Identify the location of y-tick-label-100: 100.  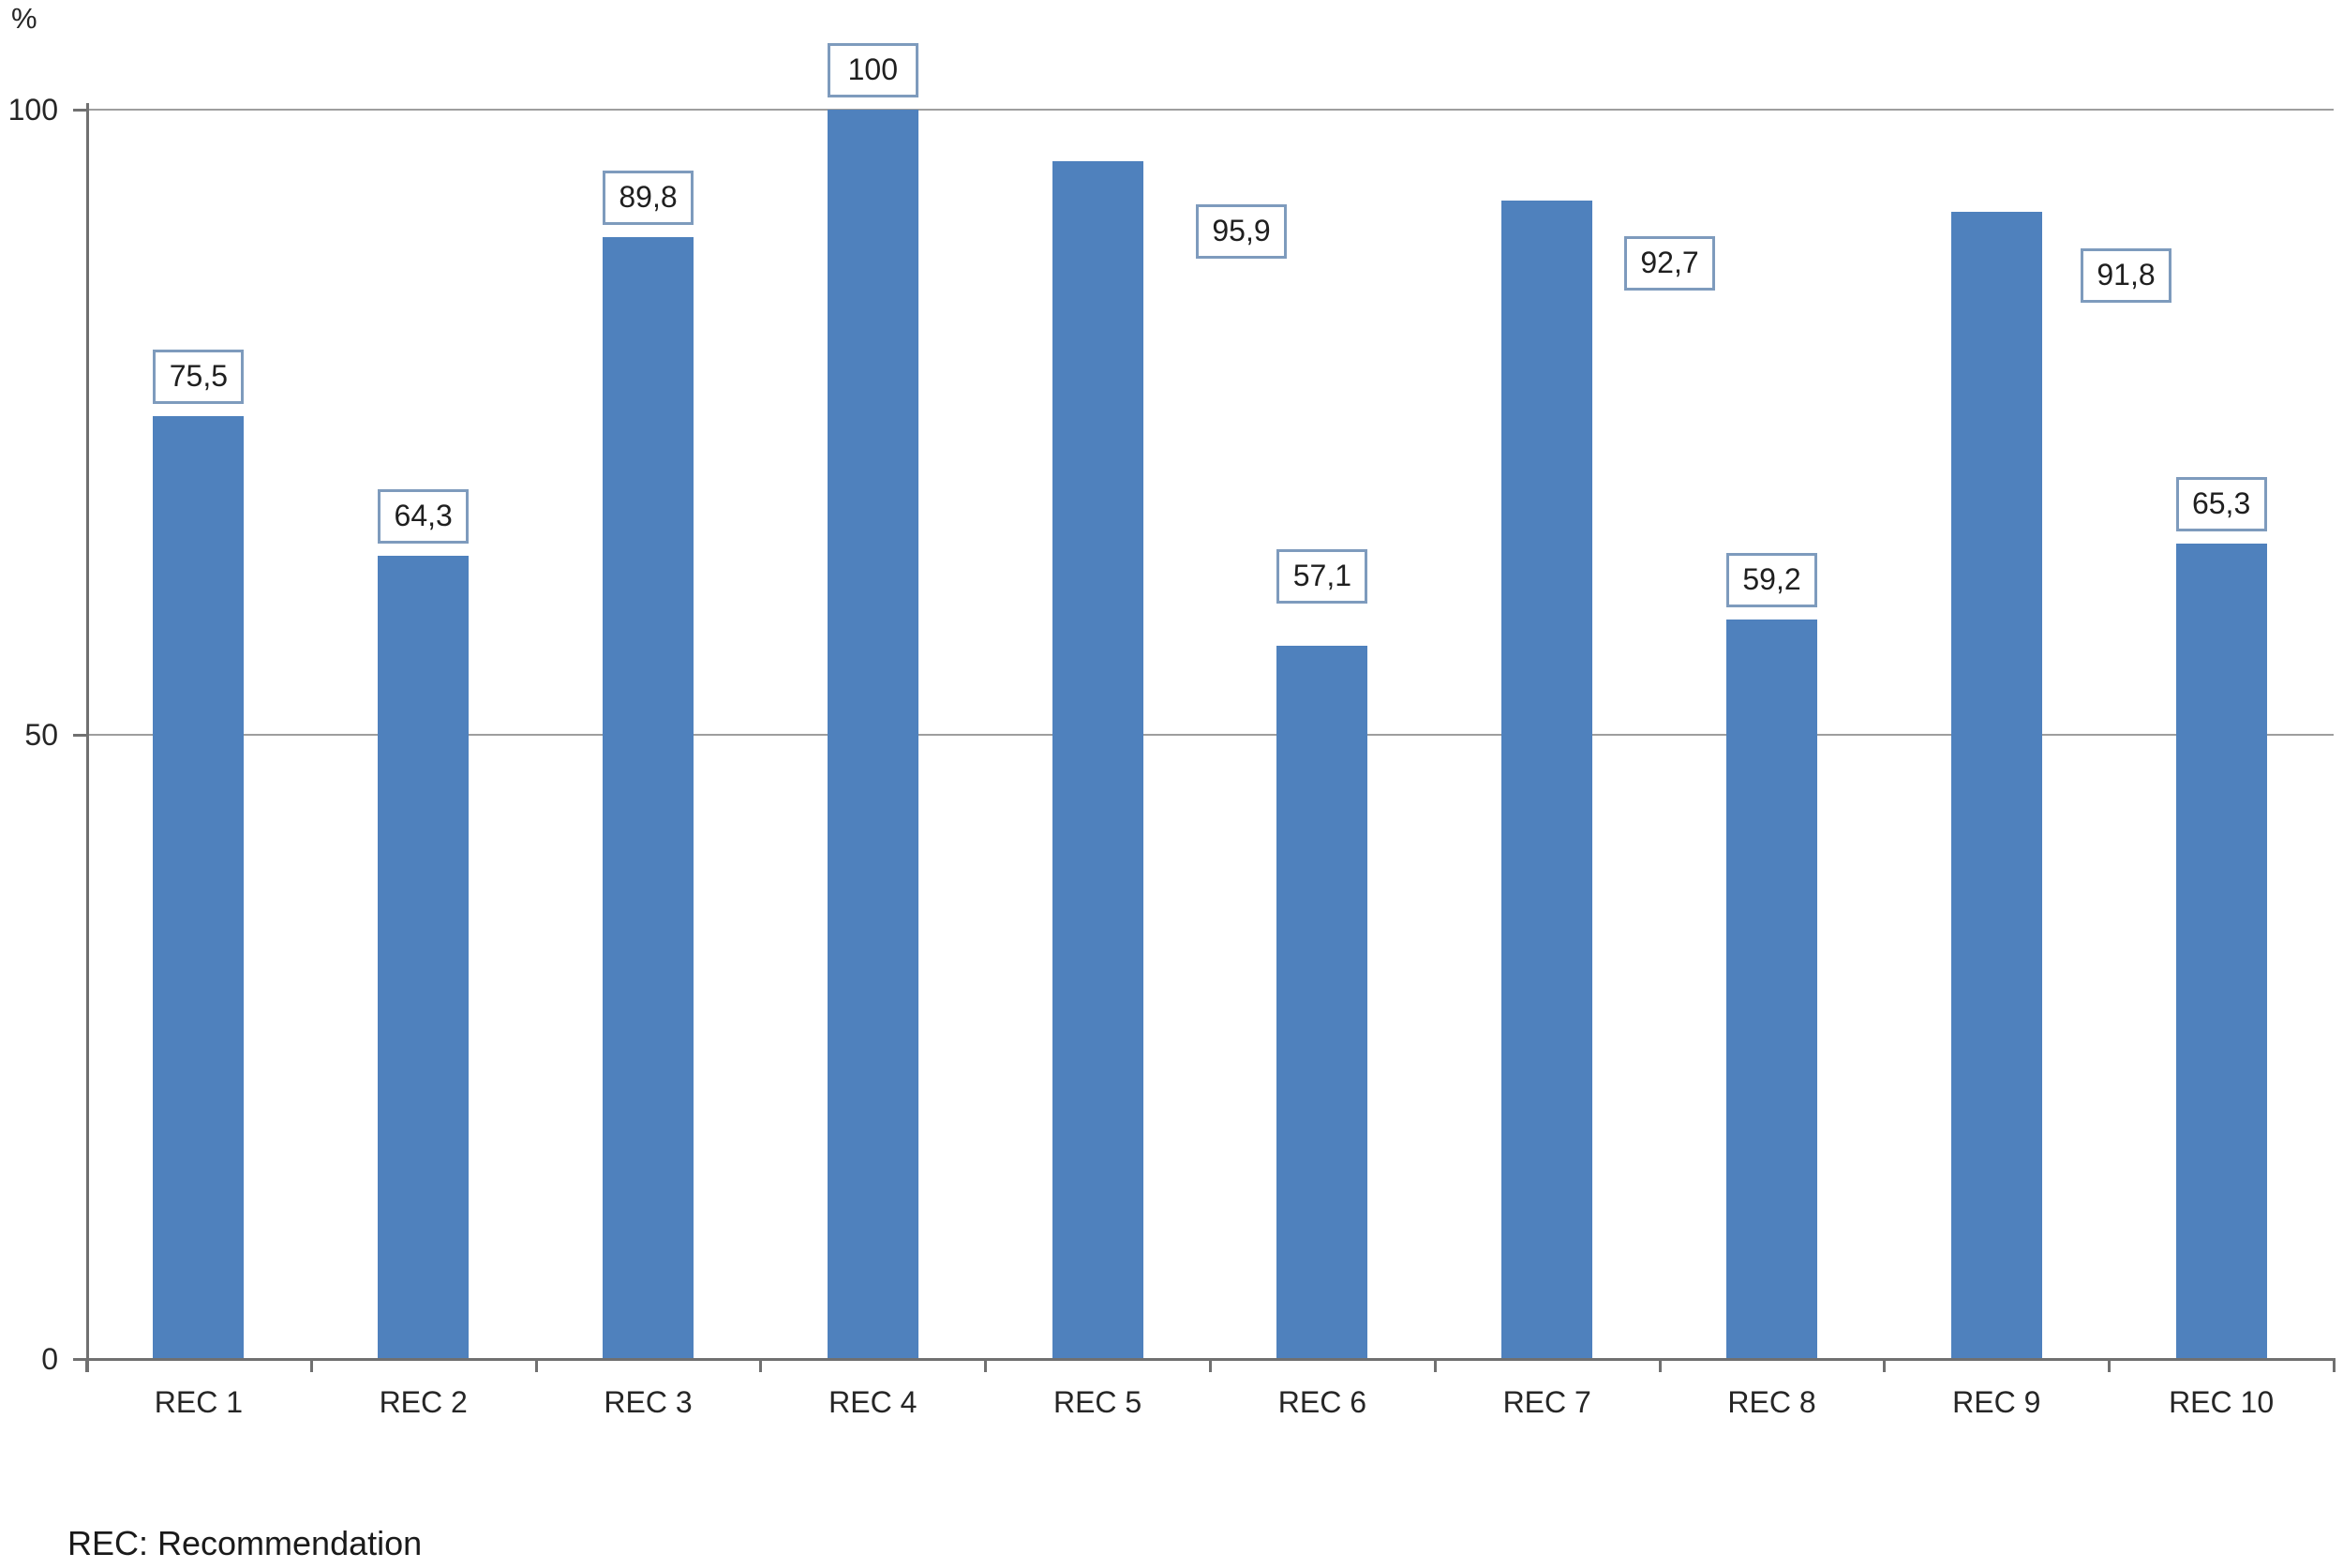
(32, 110).